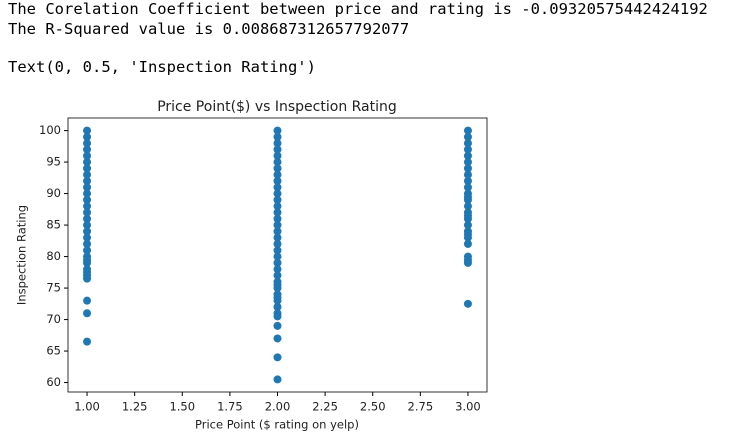 This screenshot has height=440, width=743. What do you see at coordinates (53, 256) in the screenshot?
I see `y-tick-label: 80` at bounding box center [53, 256].